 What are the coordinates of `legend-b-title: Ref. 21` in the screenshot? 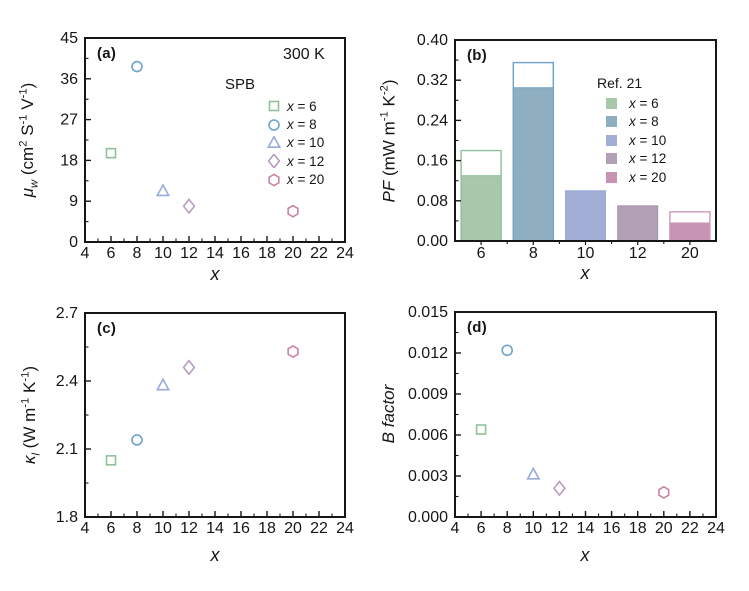 It's located at (620, 83).